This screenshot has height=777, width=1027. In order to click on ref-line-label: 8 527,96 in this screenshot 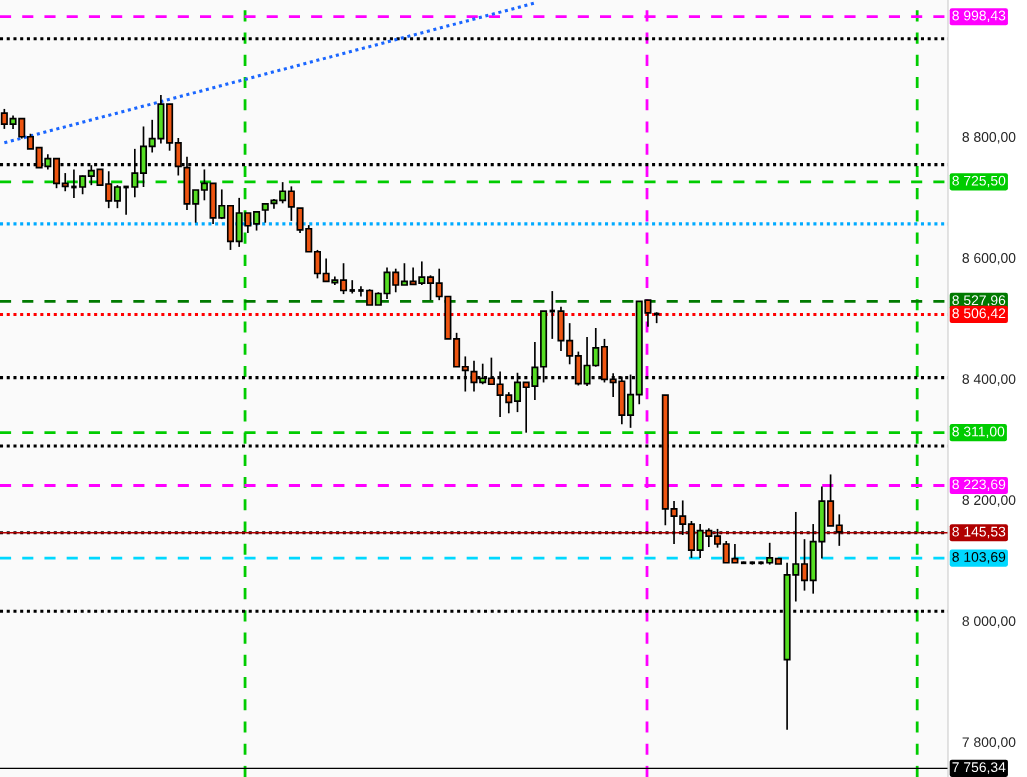, I will do `click(979, 301)`.